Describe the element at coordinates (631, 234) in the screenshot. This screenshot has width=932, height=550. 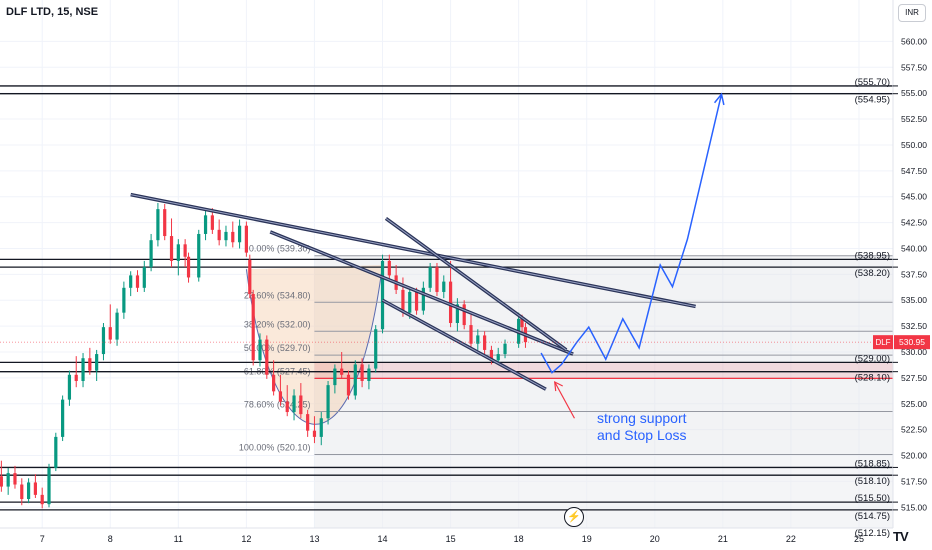
I see `projection-path` at that location.